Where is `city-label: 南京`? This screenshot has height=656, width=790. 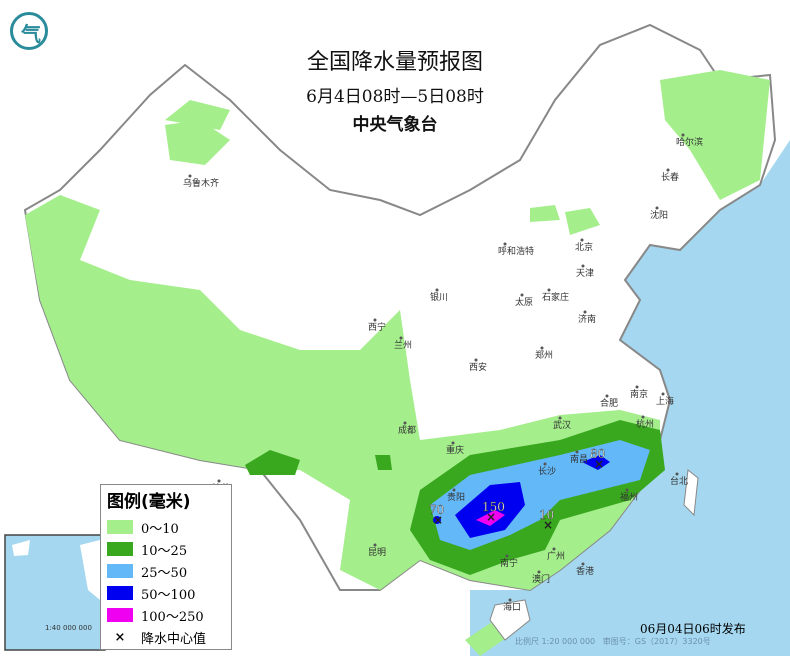 city-label: 南京 is located at coordinates (639, 394).